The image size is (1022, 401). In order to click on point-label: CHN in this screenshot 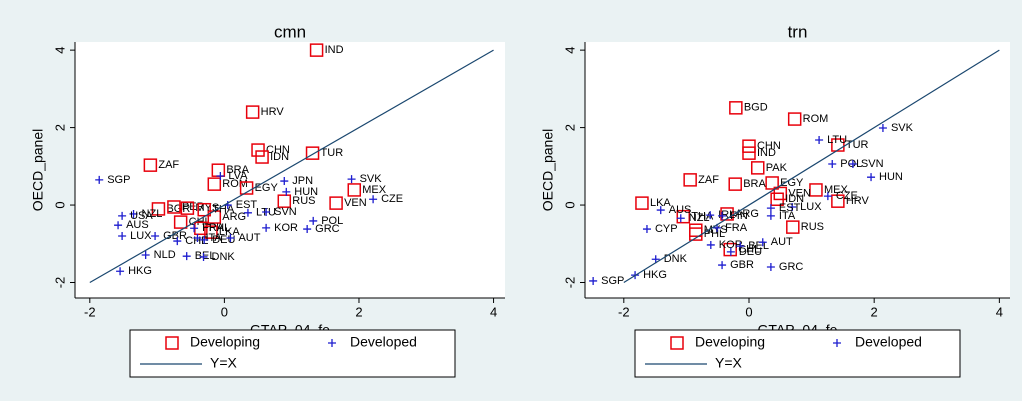, I will do `click(769, 146)`.